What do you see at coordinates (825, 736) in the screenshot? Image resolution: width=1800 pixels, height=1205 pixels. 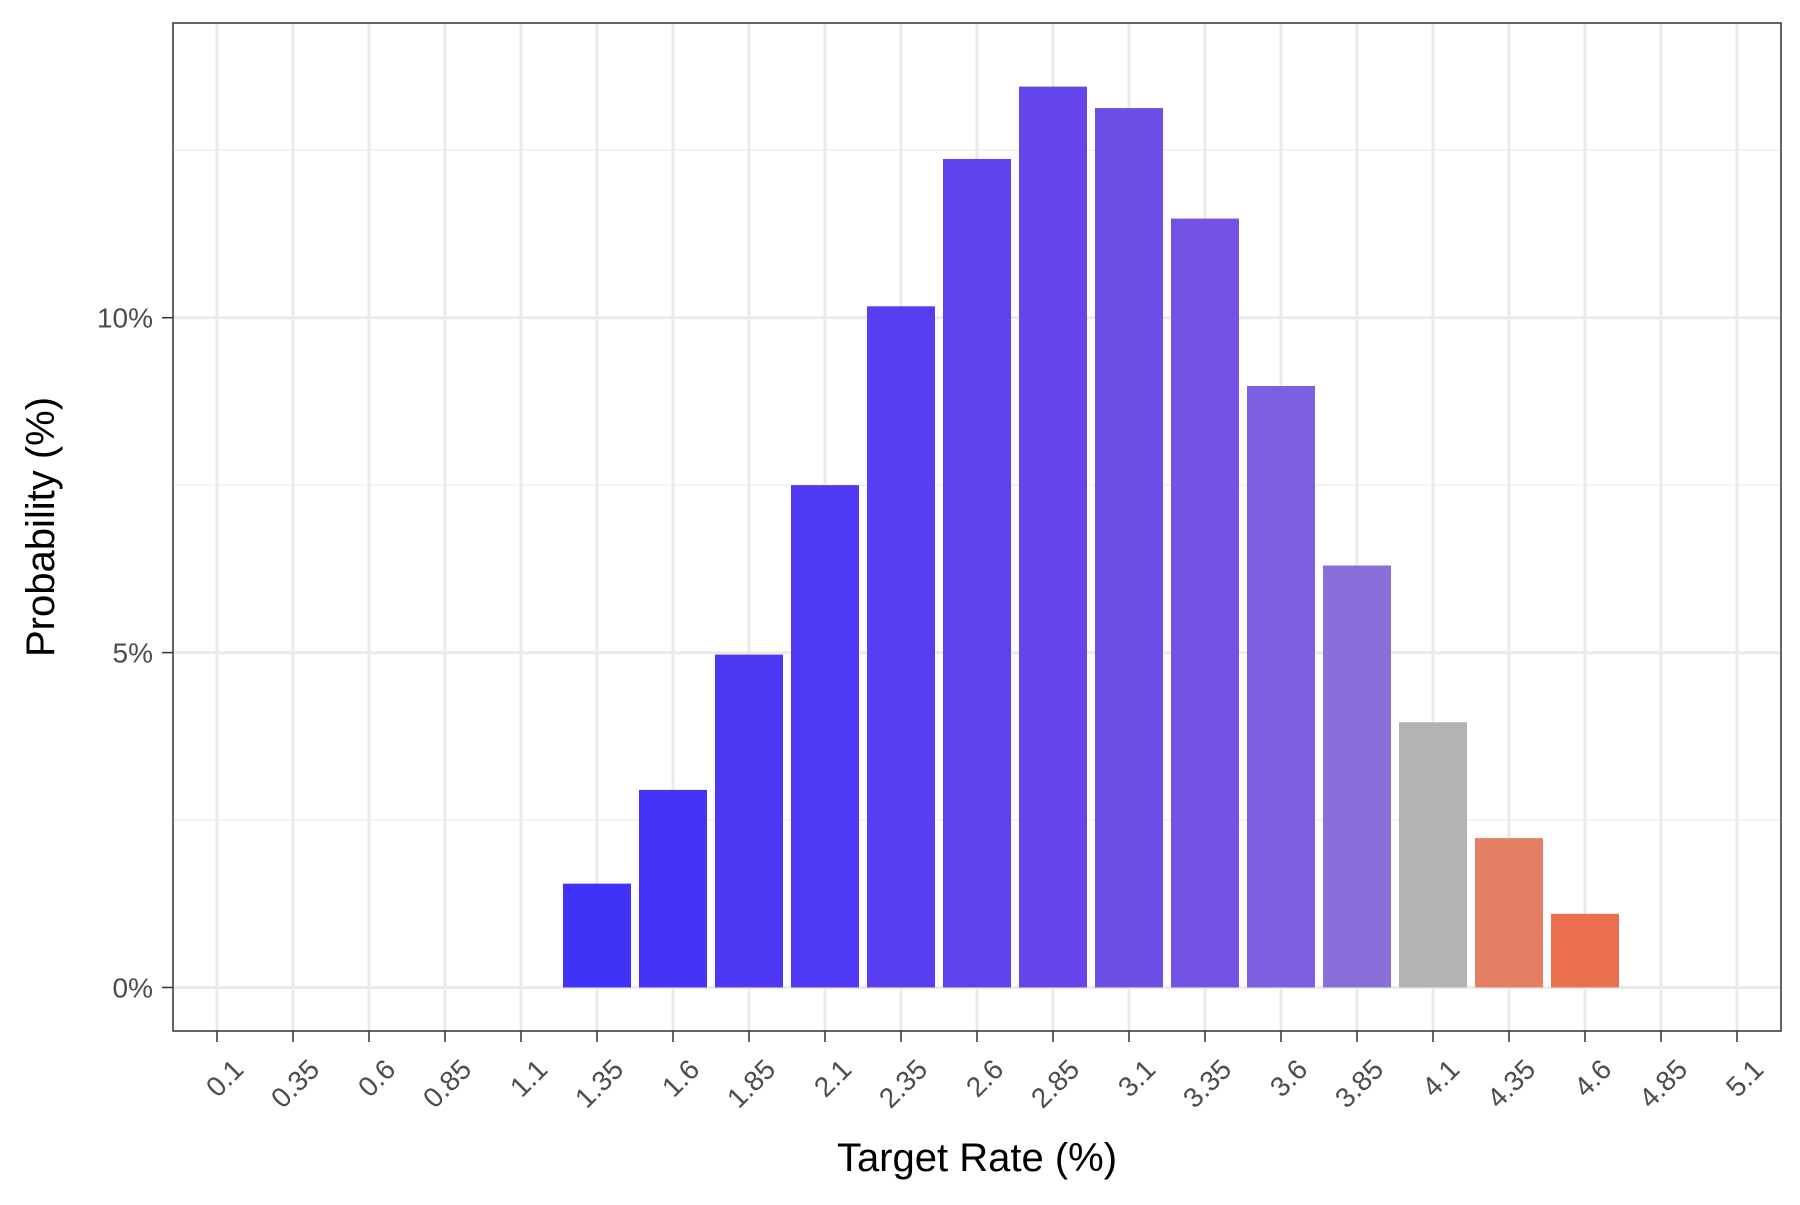 I see `bar-2.1` at bounding box center [825, 736].